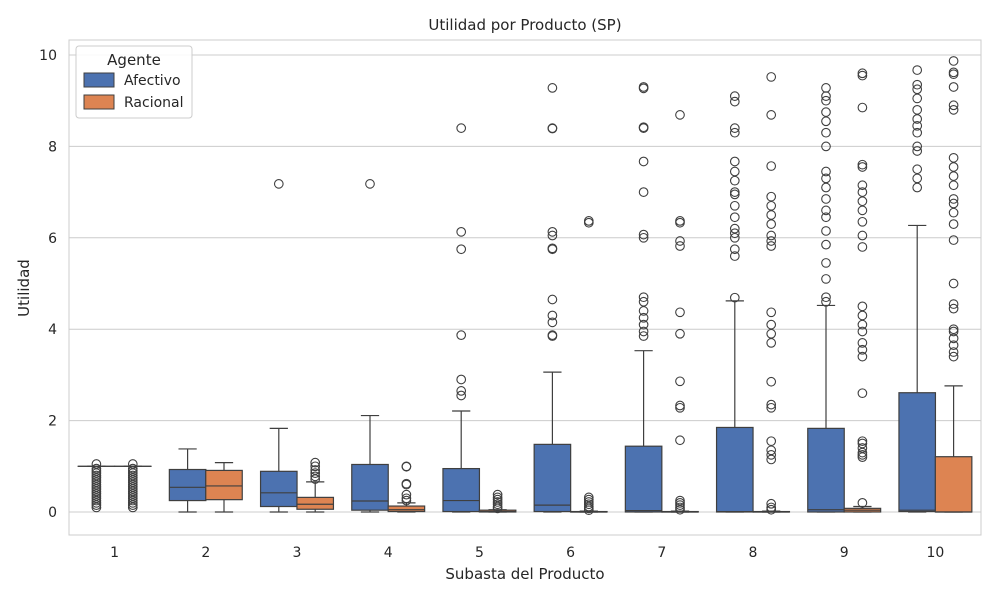 Image resolution: width=1000 pixels, height=600 pixels. I want to click on y-axis-title: Utilidad, so click(24, 288).